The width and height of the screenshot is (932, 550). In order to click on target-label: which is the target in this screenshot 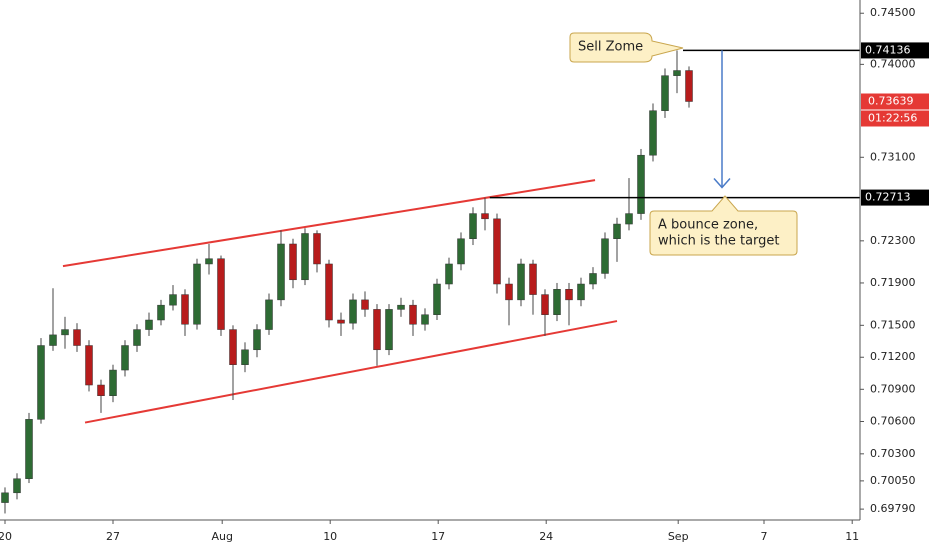, I will do `click(719, 241)`.